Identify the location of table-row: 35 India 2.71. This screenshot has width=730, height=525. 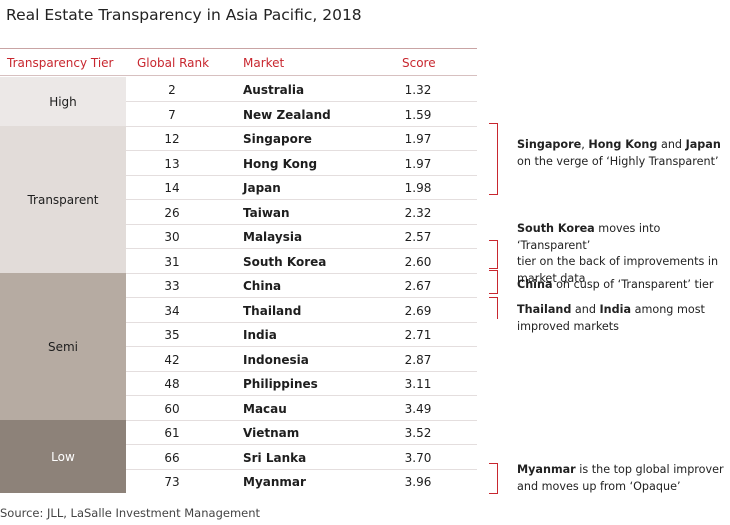
(301, 334).